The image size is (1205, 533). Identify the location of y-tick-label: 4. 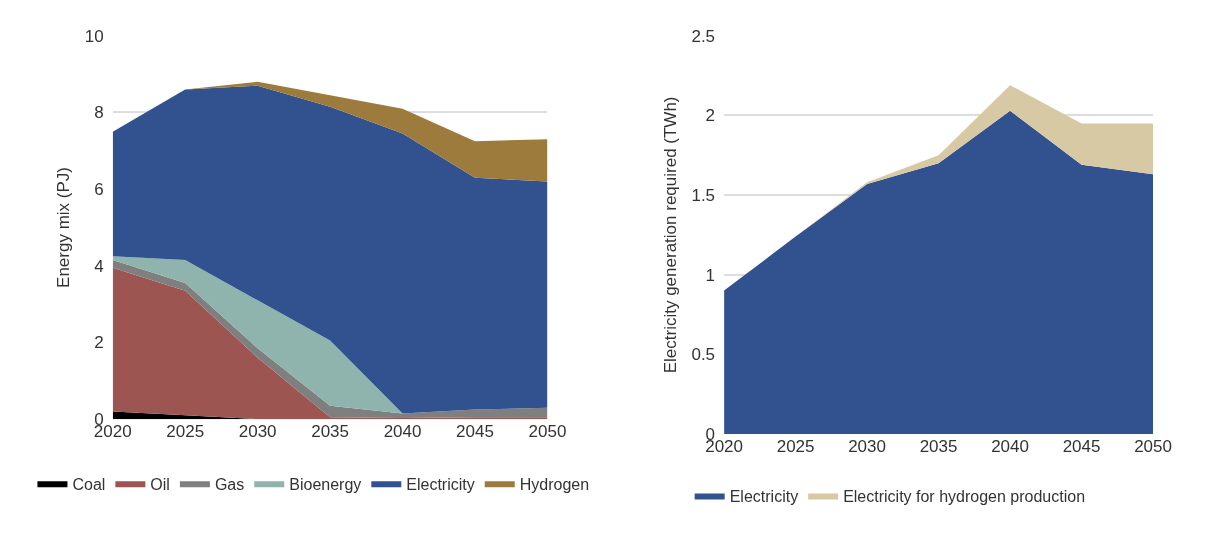
(99, 266).